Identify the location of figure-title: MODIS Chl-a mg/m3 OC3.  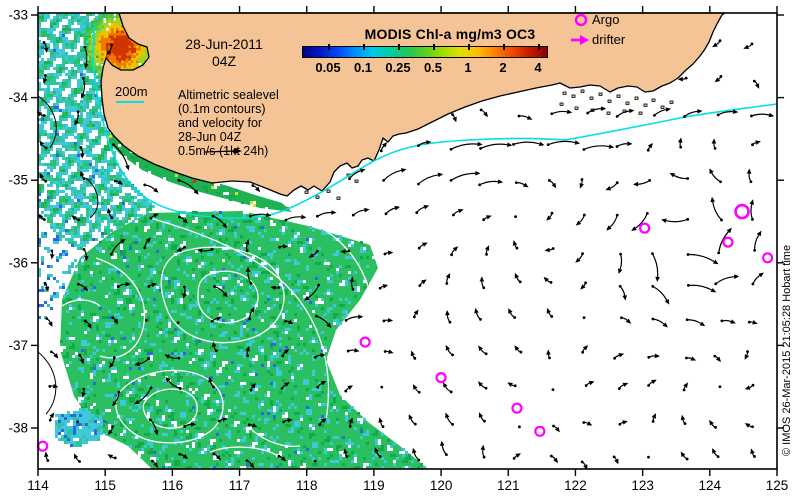
(450, 34).